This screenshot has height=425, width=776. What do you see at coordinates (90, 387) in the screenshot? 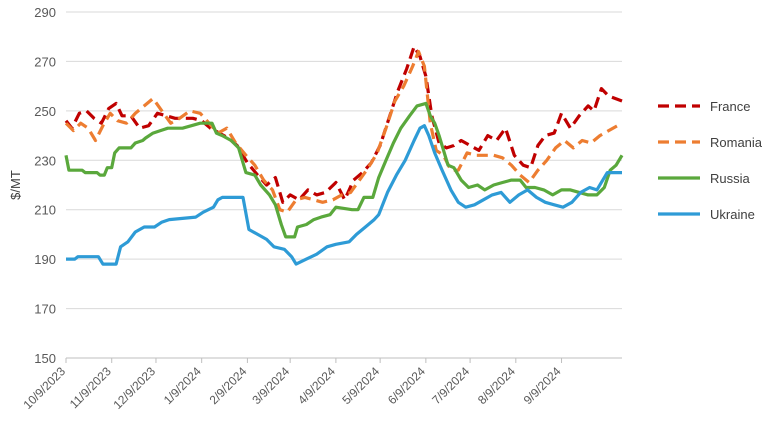
I see `x-tick-label: 11/9/2023` at bounding box center [90, 387].